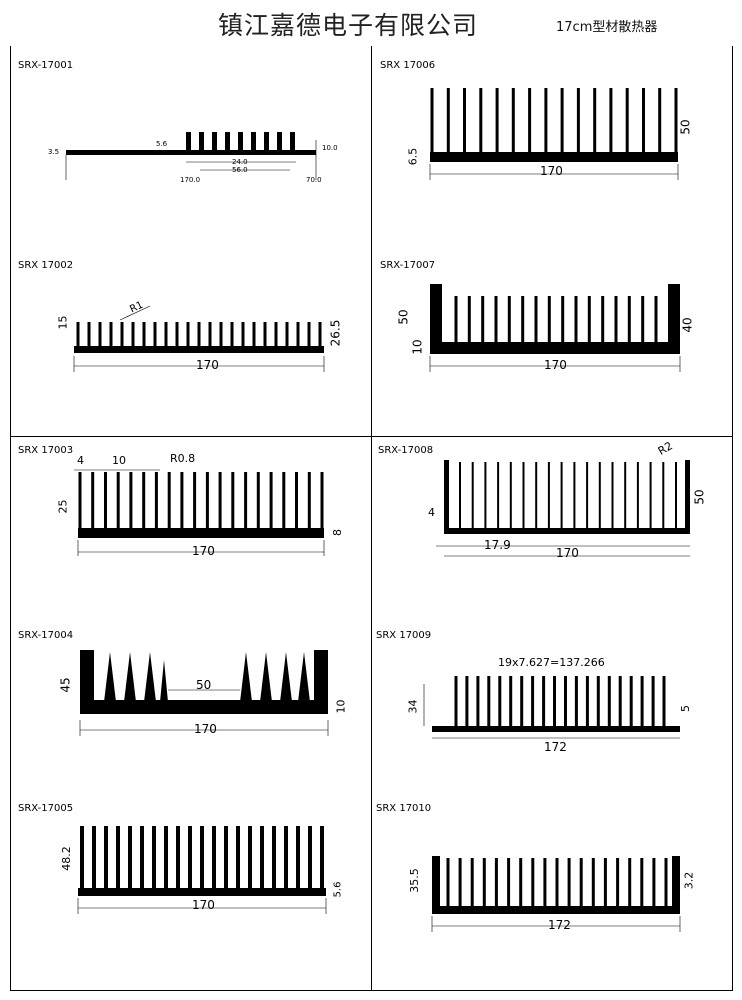 The height and width of the screenshot is (1000, 742). Describe the element at coordinates (330, 148) in the screenshot. I see `dim-17001-e: 10.0` at that location.